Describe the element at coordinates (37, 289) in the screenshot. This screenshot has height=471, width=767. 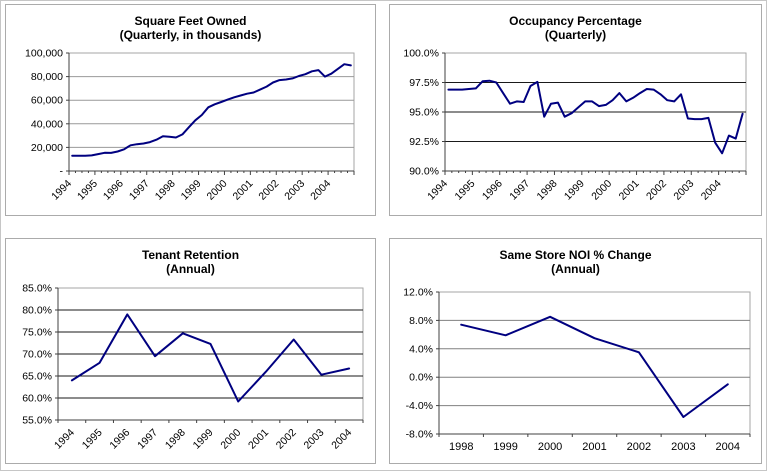
I see `svg-text: 85.0%` at that location.